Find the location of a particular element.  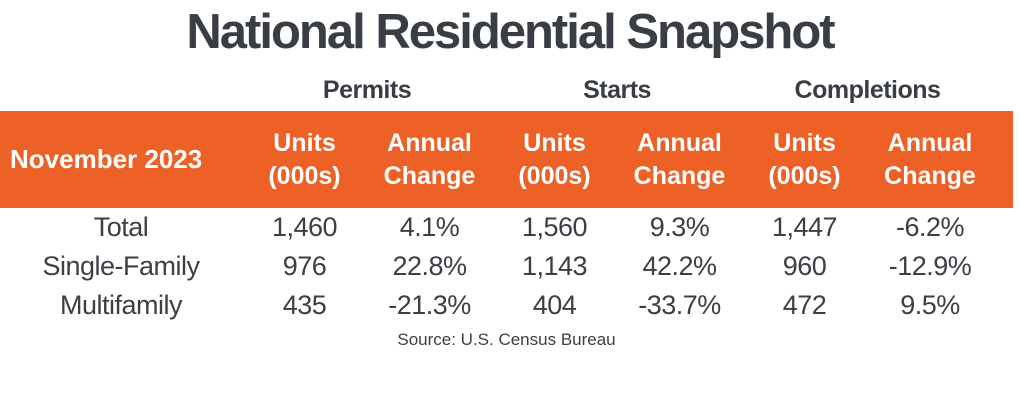

cell-starts-units: 1,143 is located at coordinates (554, 266).